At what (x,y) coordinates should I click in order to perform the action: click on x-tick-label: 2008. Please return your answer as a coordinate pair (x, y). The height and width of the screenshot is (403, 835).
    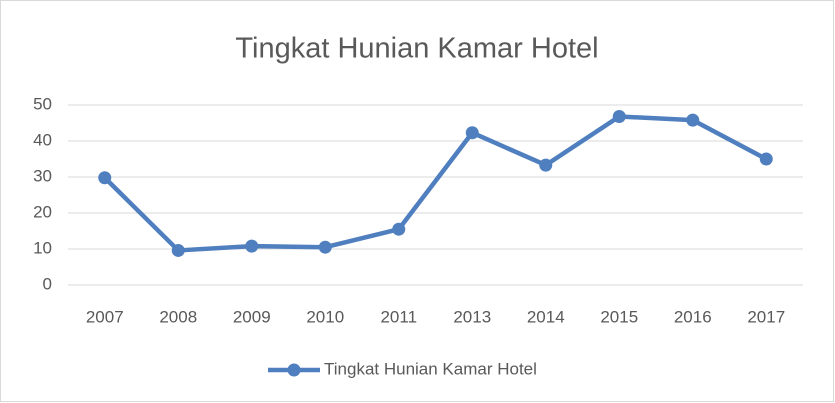
    Looking at the image, I should click on (178, 316).